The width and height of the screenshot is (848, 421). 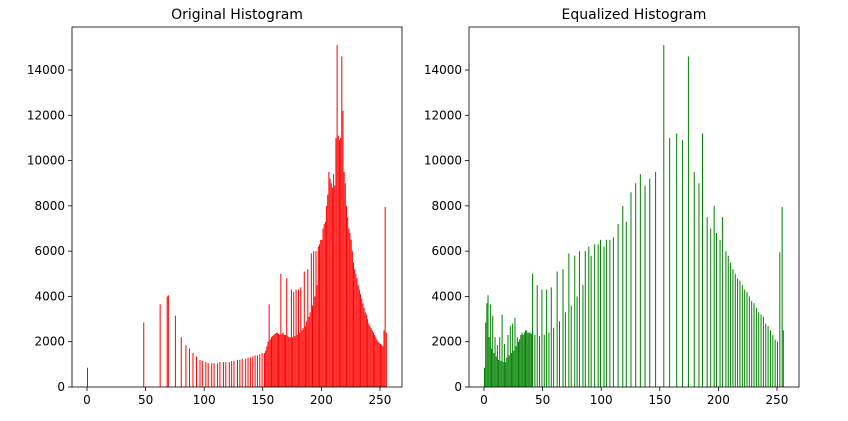 What do you see at coordinates (237, 15) in the screenshot?
I see `chart-title: Original Histogram` at bounding box center [237, 15].